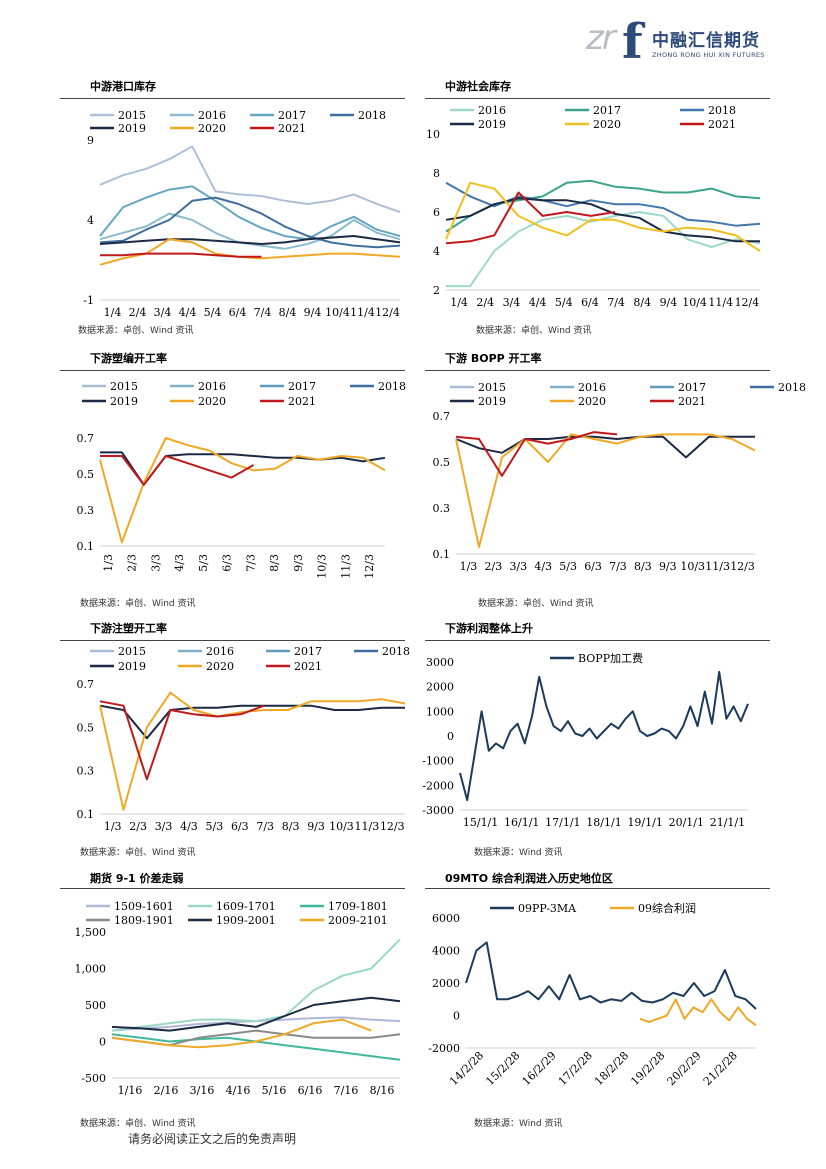  What do you see at coordinates (596, 658) in the screenshot?
I see `legend-item: BOPP加工费` at bounding box center [596, 658].